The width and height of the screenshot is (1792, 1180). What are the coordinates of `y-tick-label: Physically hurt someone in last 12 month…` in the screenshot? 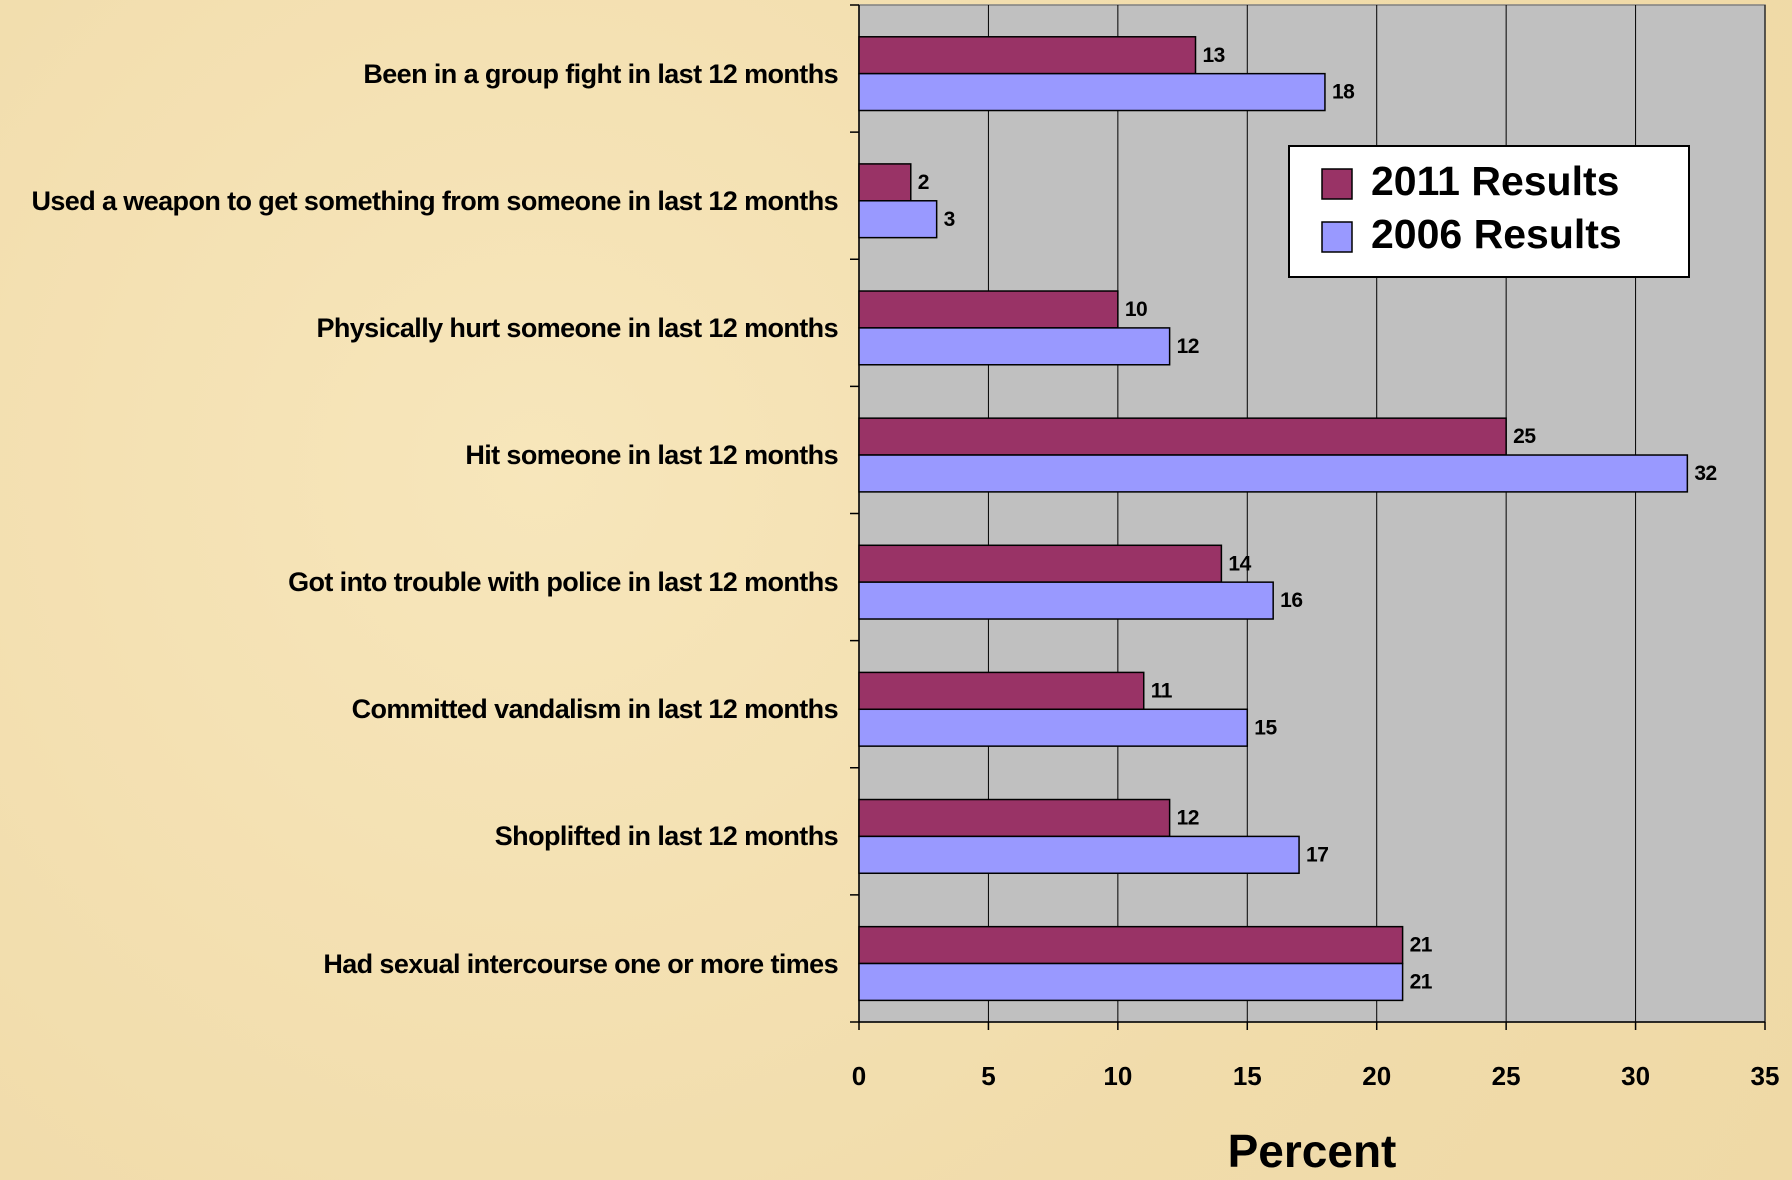 It's located at (577, 327).